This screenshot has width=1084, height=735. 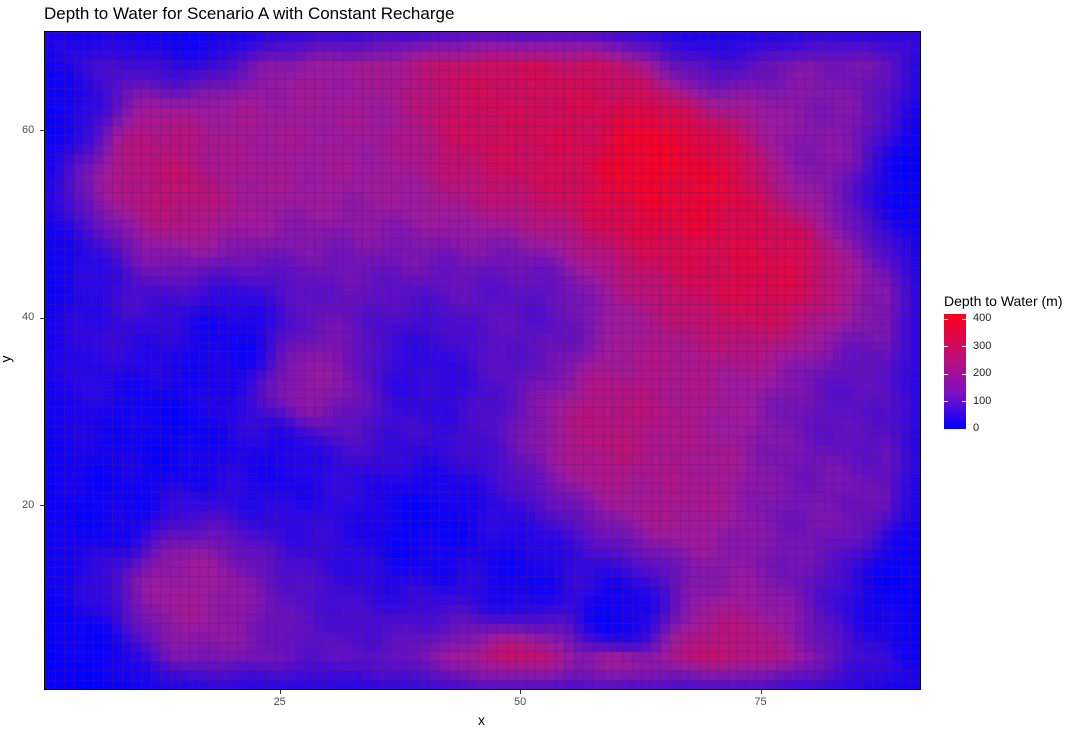 What do you see at coordinates (955, 371) in the screenshot?
I see `legend-colorbar` at bounding box center [955, 371].